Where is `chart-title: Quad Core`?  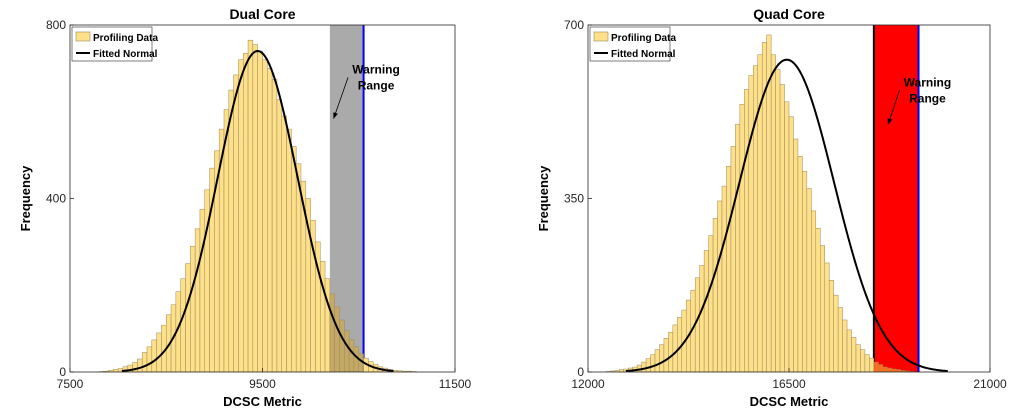 chart-title: Quad Core is located at coordinates (789, 14).